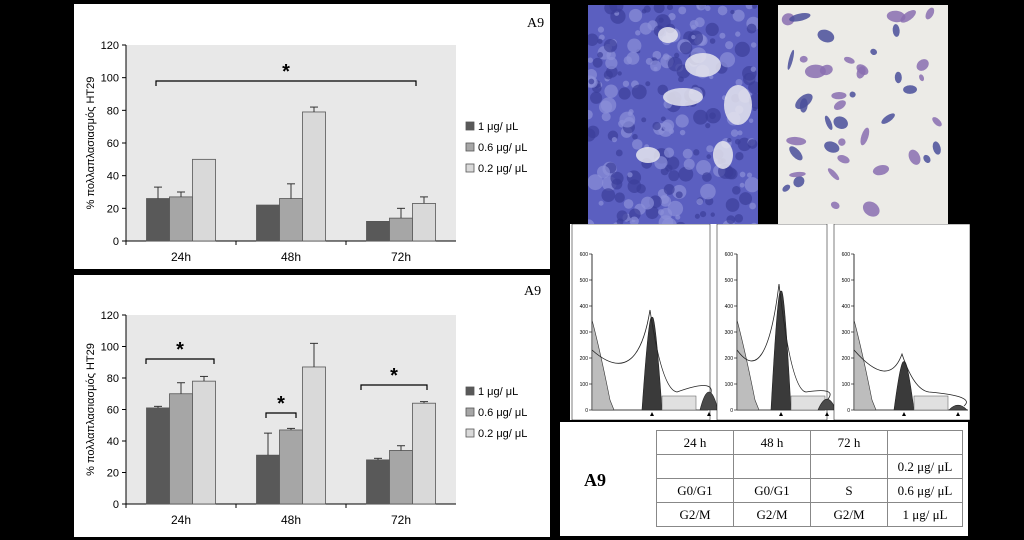  I want to click on table-cell: 0.2 μg/ μL, so click(925, 466).